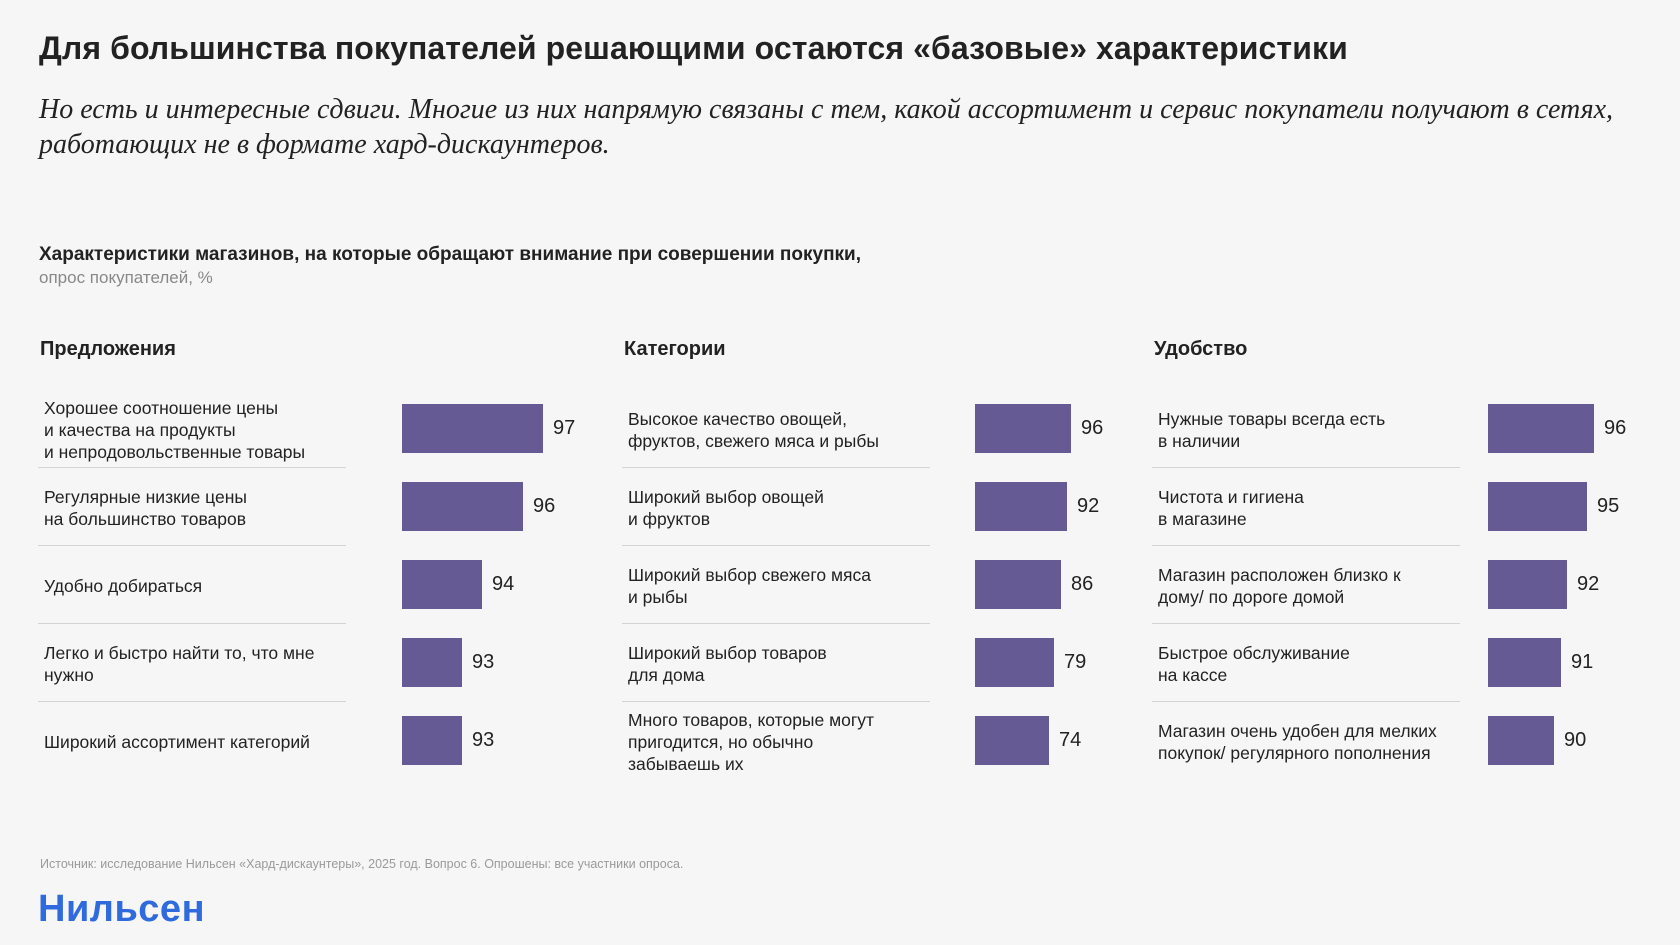  Describe the element at coordinates (892, 586) in the screenshot. I see `bar-row: Широкий выбор свежего мяса и рыбы 86` at that location.